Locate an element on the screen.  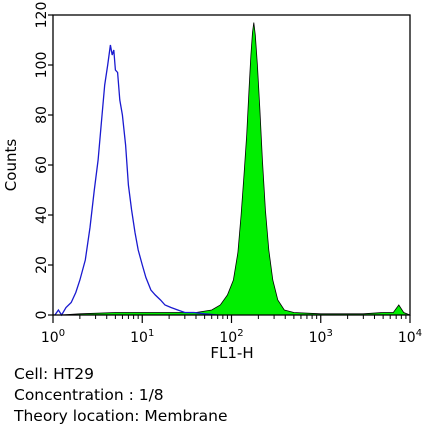
y-tick-label: 80 is located at coordinates (42, 115).